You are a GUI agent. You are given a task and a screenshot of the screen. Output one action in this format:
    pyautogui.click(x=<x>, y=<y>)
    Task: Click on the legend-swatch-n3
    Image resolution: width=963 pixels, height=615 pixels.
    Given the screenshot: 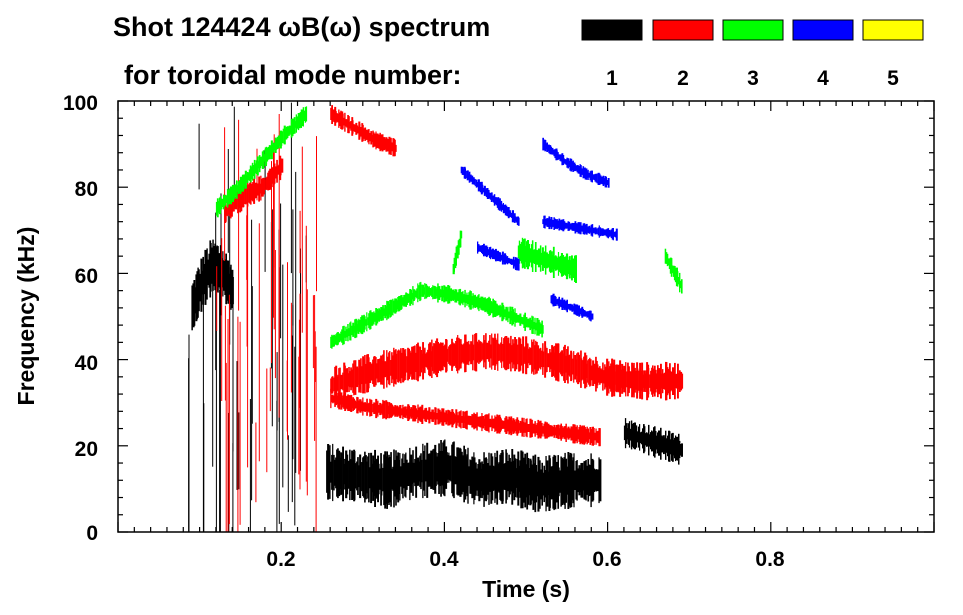 What is the action you would take?
    pyautogui.click(x=753, y=30)
    